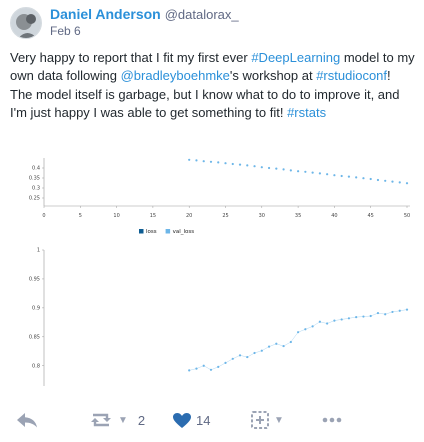  I want to click on x-tick-label: 5, so click(80, 216).